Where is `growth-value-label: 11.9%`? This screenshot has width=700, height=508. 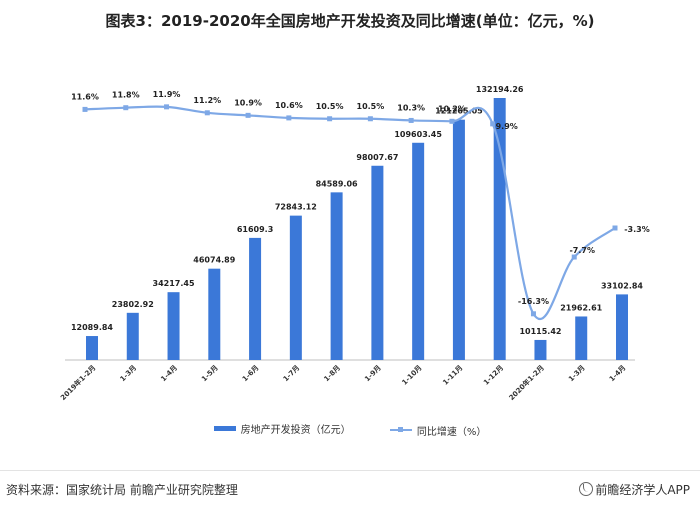 growth-value-label: 11.9% is located at coordinates (167, 94).